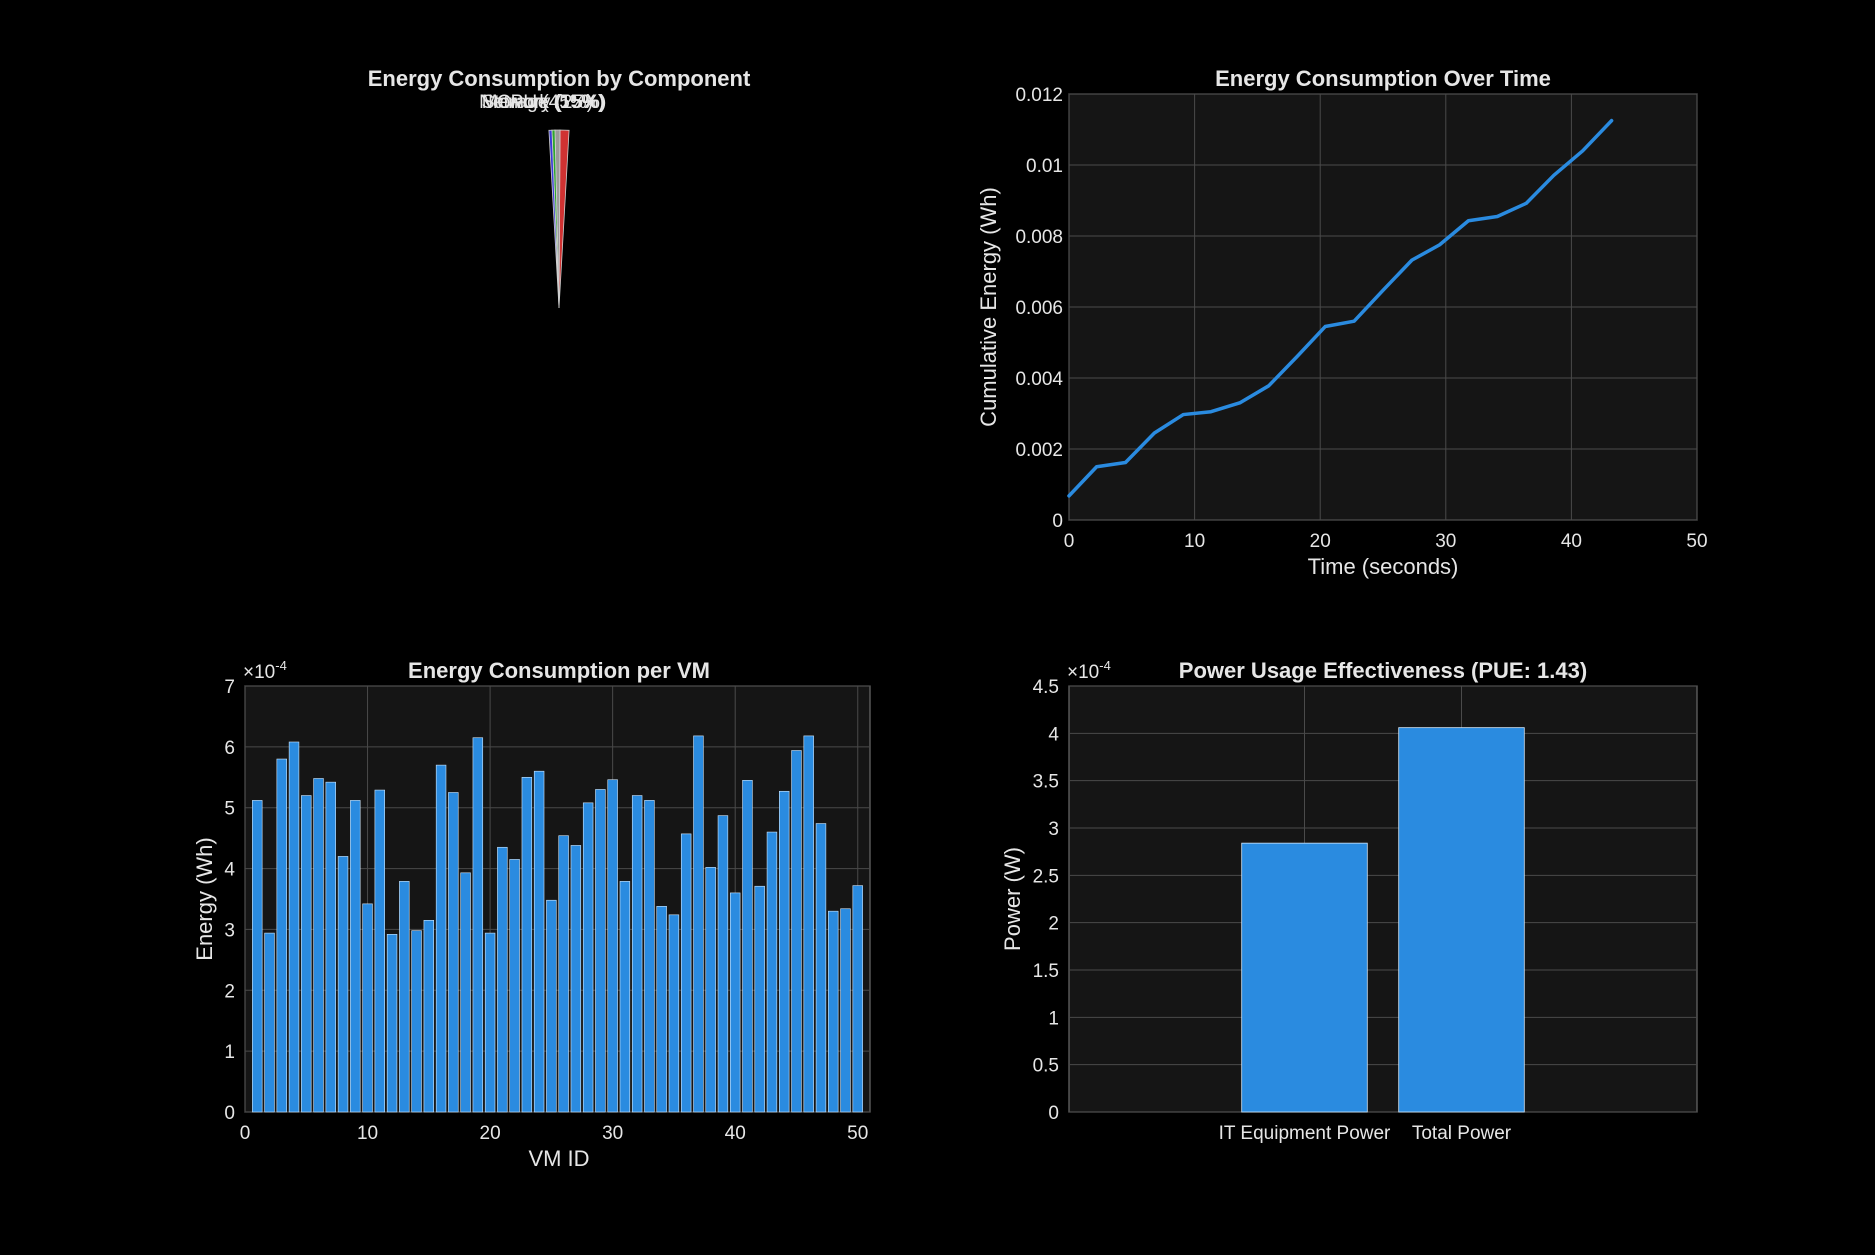 This screenshot has height=1255, width=1875. Describe the element at coordinates (229, 809) in the screenshot. I see `vm-y-tick-label: 5` at that location.